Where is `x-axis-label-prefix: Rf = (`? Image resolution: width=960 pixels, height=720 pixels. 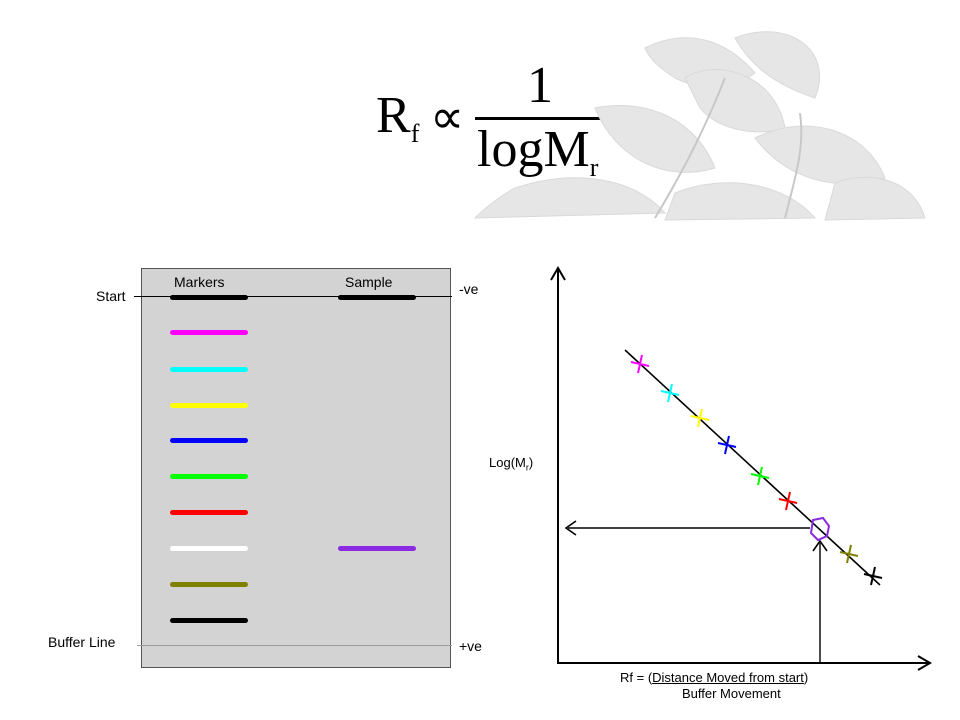 x-axis-label-prefix: Rf = ( is located at coordinates (636, 677).